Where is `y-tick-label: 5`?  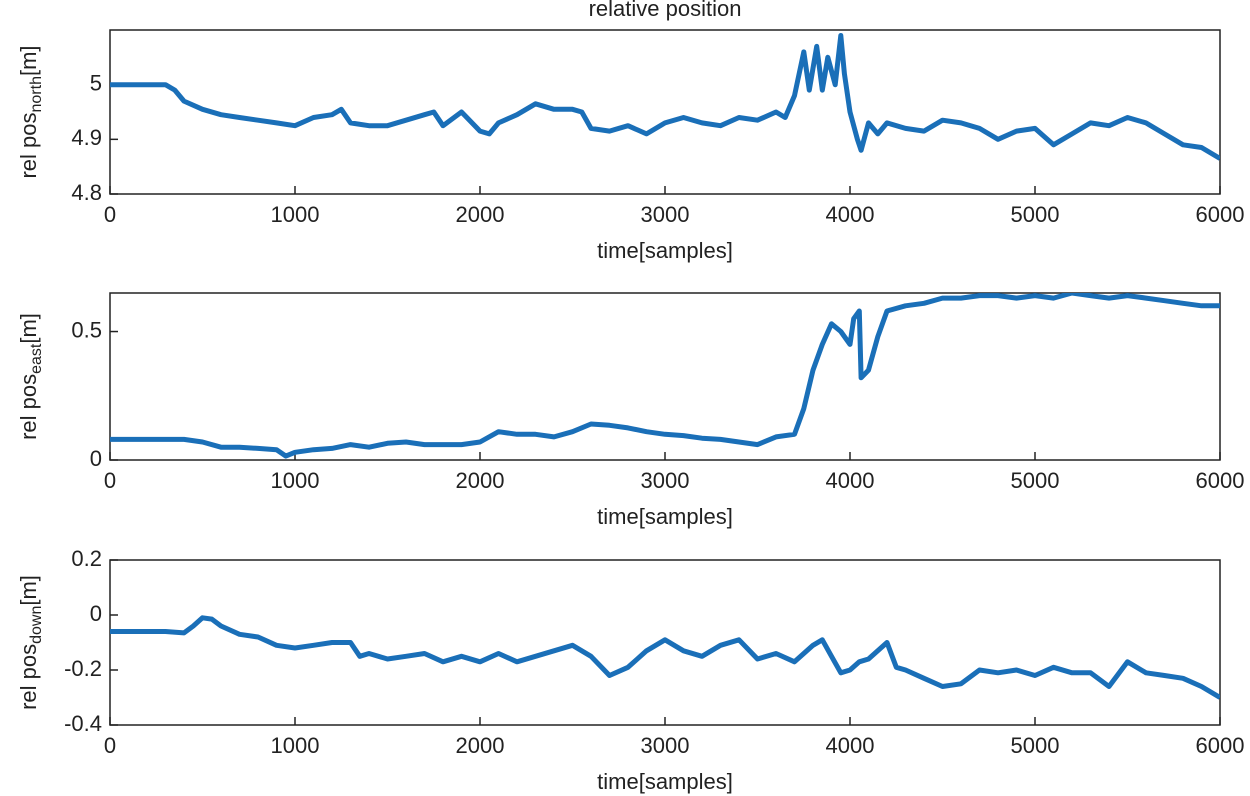
y-tick-label: 5 is located at coordinates (96, 82).